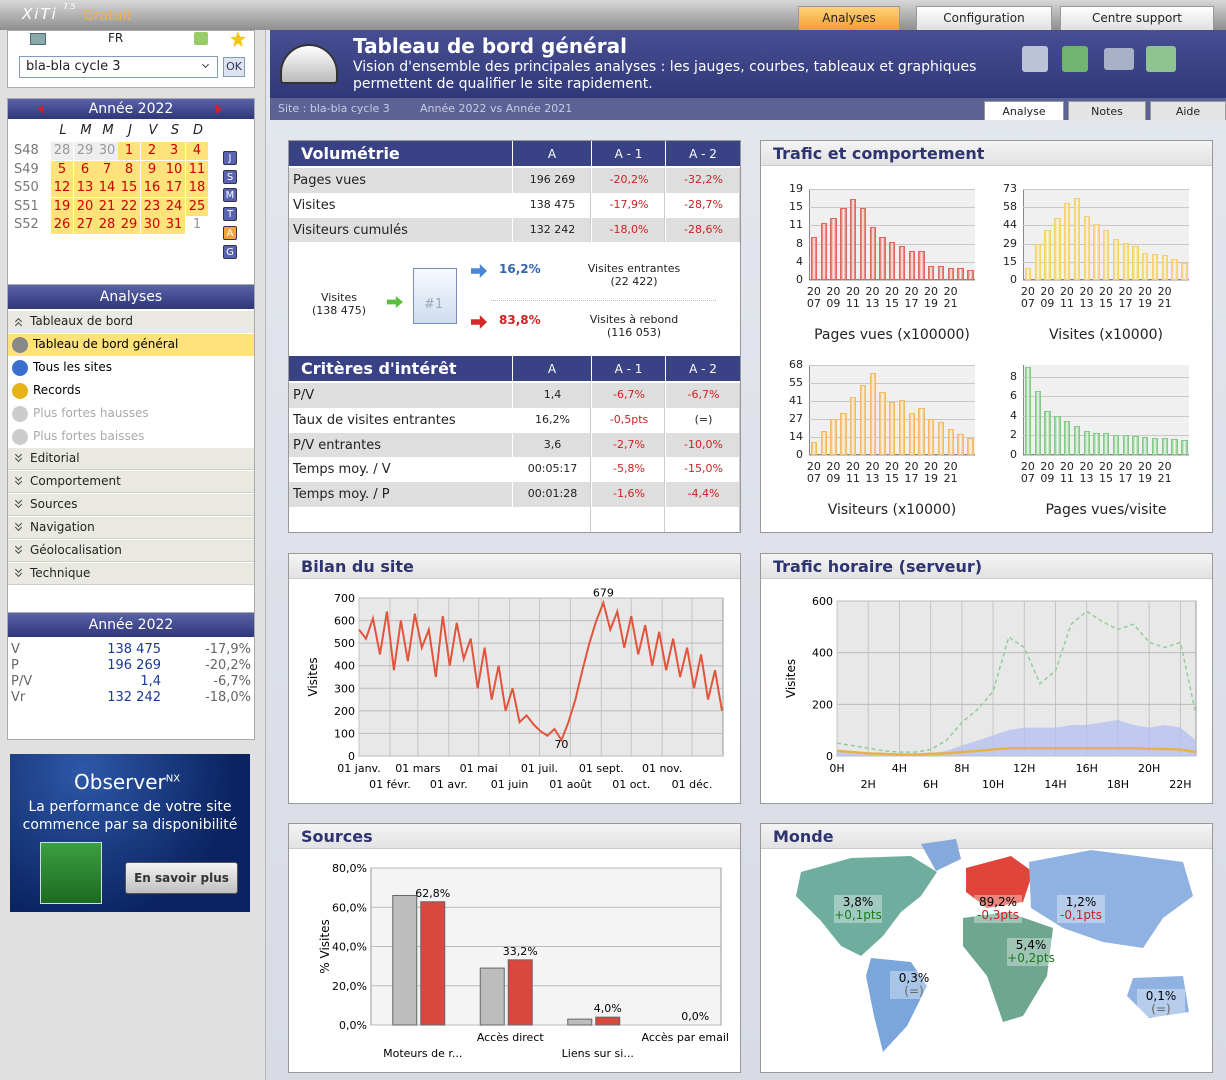 This screenshot has height=1080, width=1226. I want to click on value-label: 33,2%, so click(520, 951).